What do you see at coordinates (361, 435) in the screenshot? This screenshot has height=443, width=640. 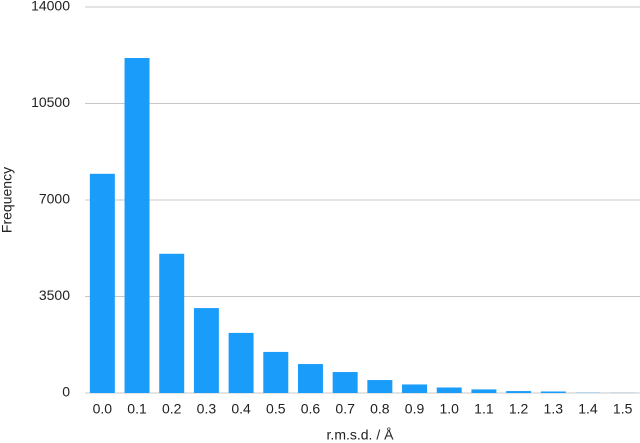 I see `x-axis-label: r.m.s.d. / Å` at bounding box center [361, 435].